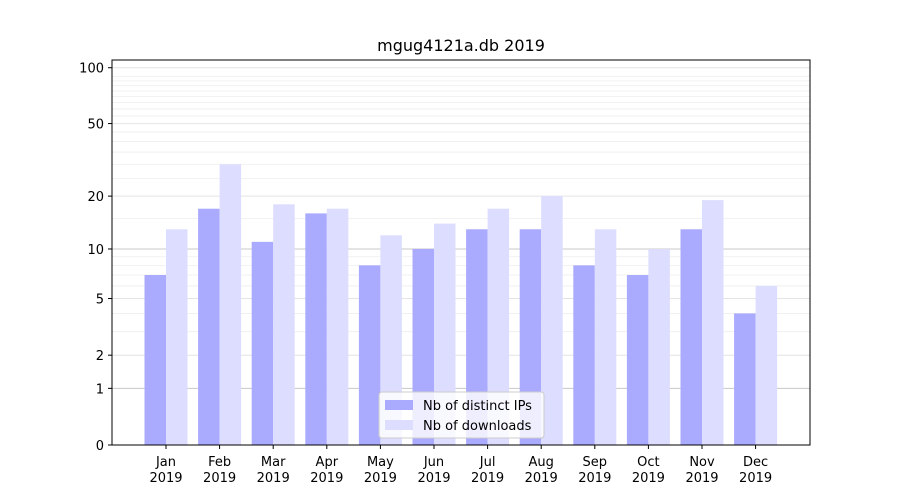  I want to click on y-tick-label: 50, so click(95, 125).